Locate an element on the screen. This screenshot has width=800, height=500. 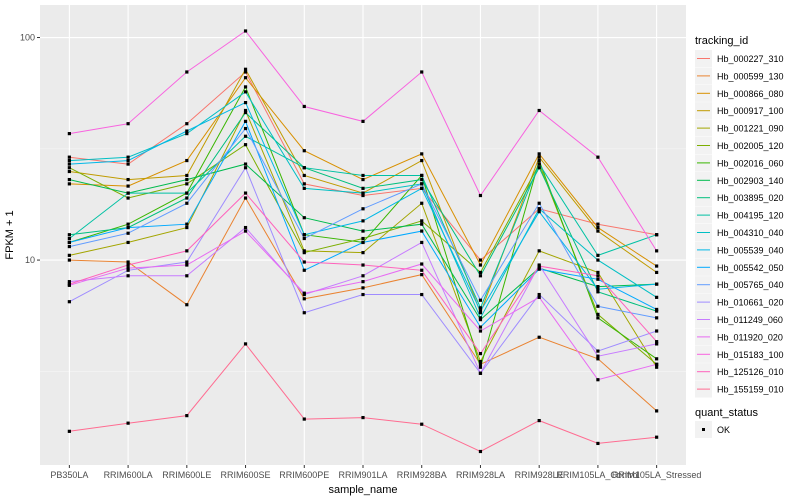
y-axis: 10 100 is located at coordinates (30, 149).